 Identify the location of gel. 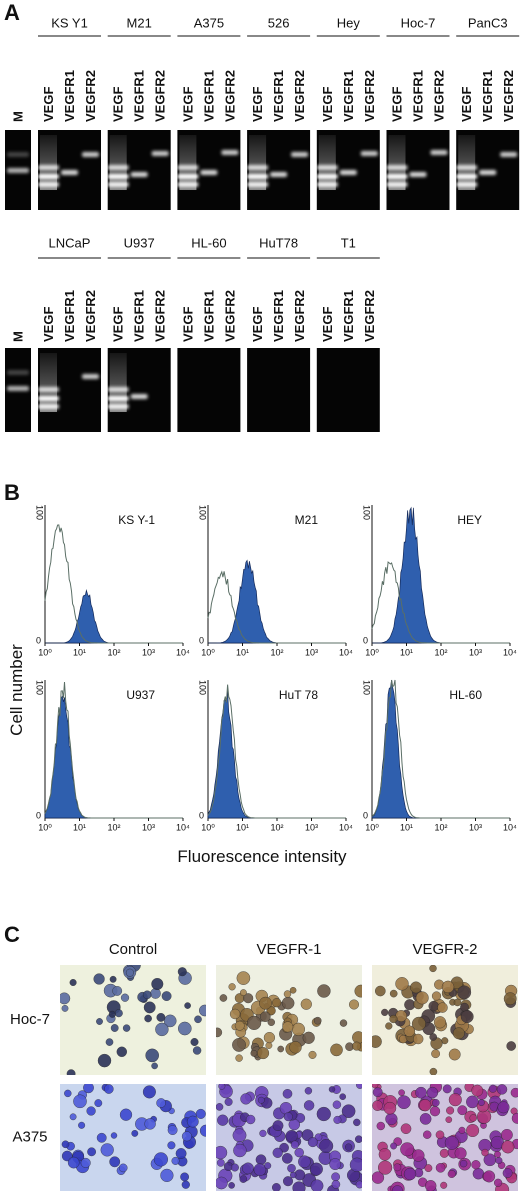
(348, 390).